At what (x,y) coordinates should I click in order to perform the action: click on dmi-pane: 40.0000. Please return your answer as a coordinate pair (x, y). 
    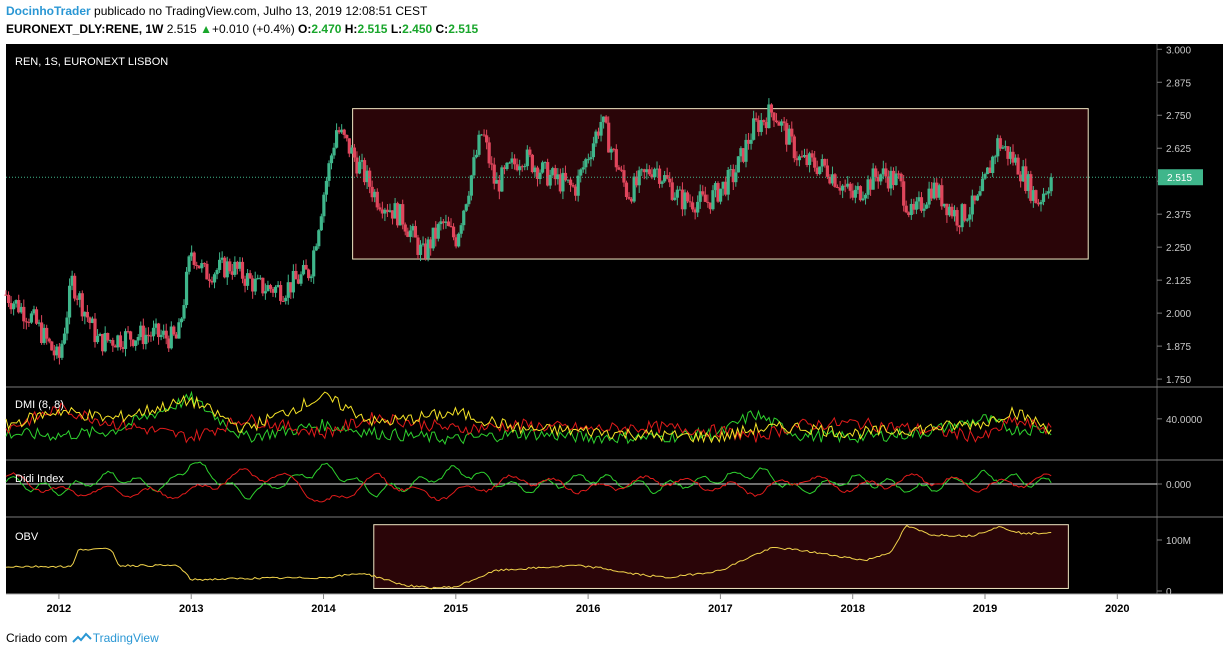
    Looking at the image, I should click on (604, 418).